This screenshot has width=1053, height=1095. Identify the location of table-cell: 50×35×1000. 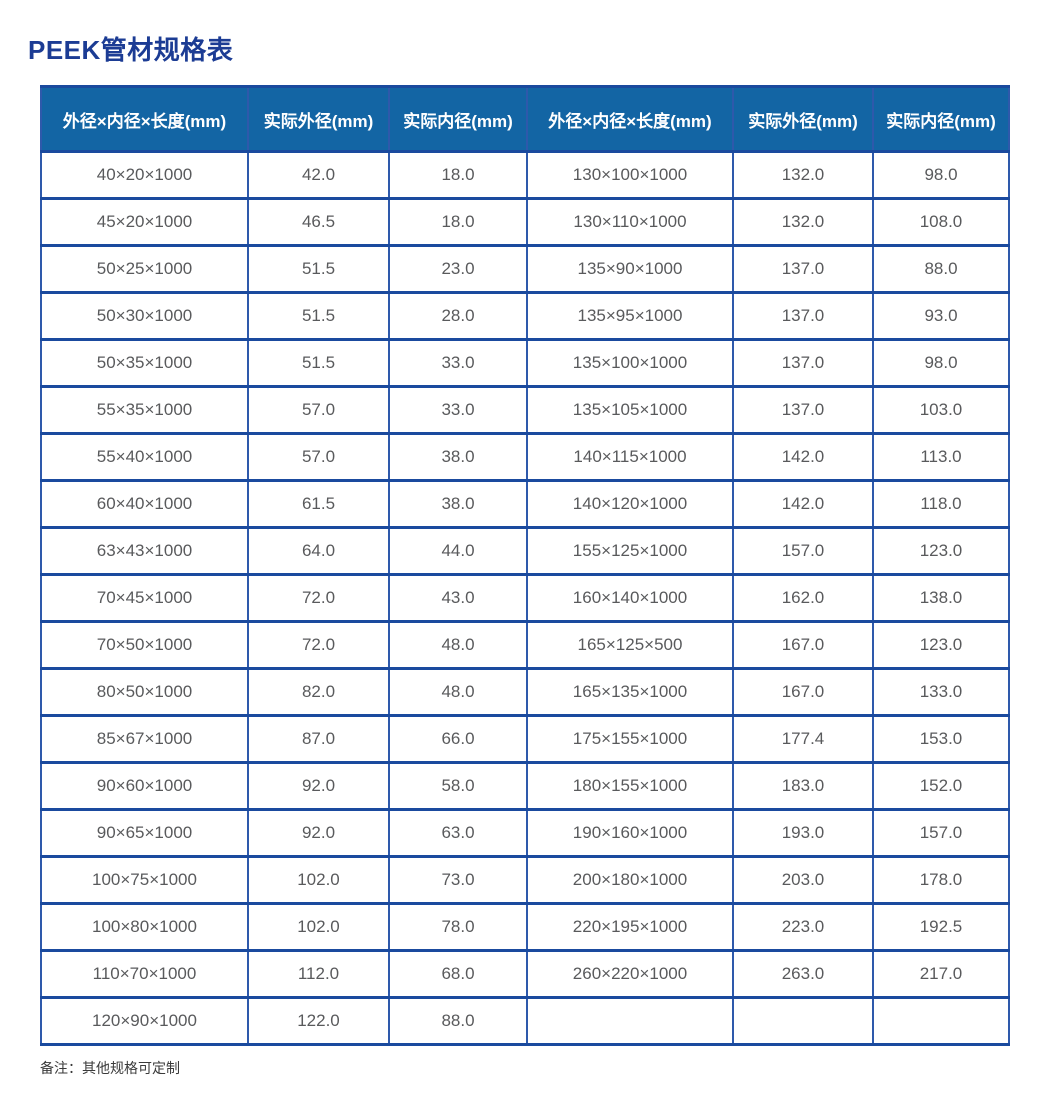
(144, 363).